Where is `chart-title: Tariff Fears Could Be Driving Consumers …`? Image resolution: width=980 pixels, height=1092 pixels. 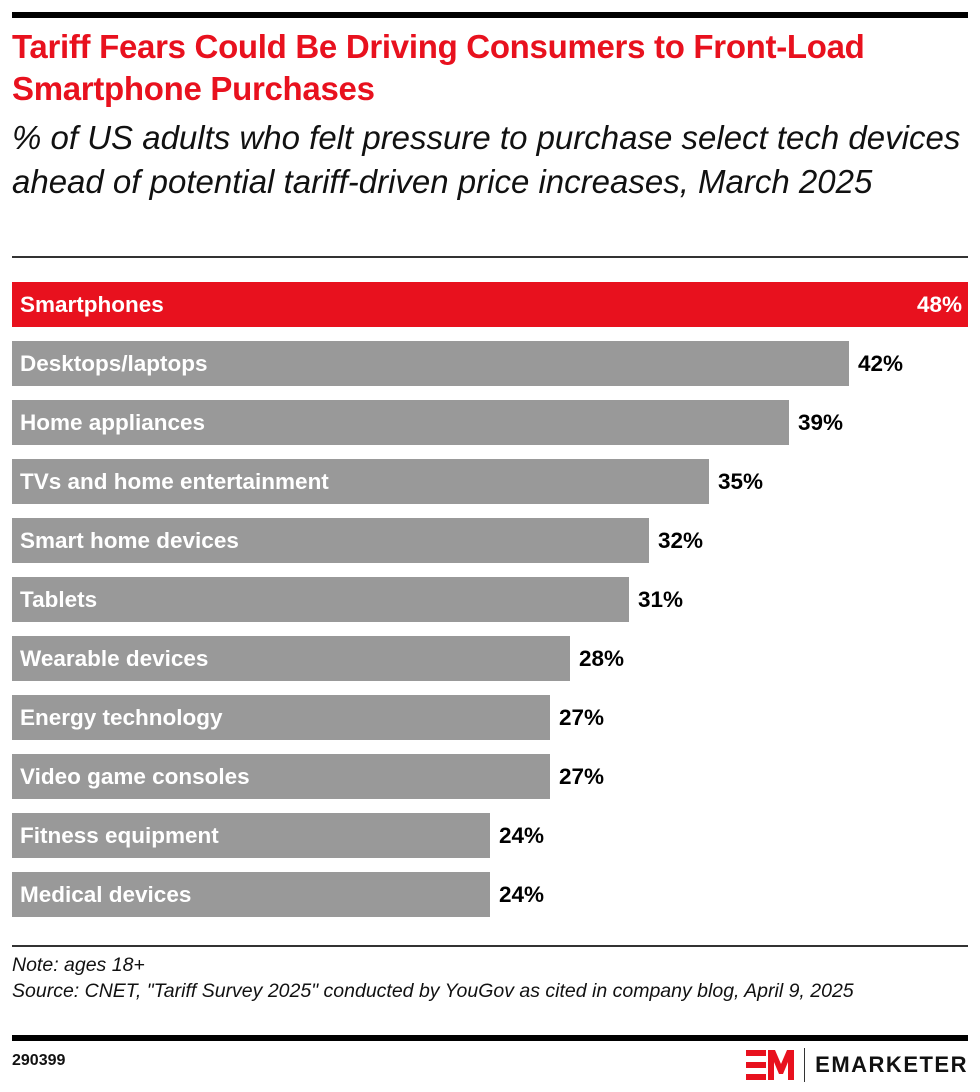
chart-title: Tariff Fears Could Be Driving Consumers … is located at coordinates (438, 67).